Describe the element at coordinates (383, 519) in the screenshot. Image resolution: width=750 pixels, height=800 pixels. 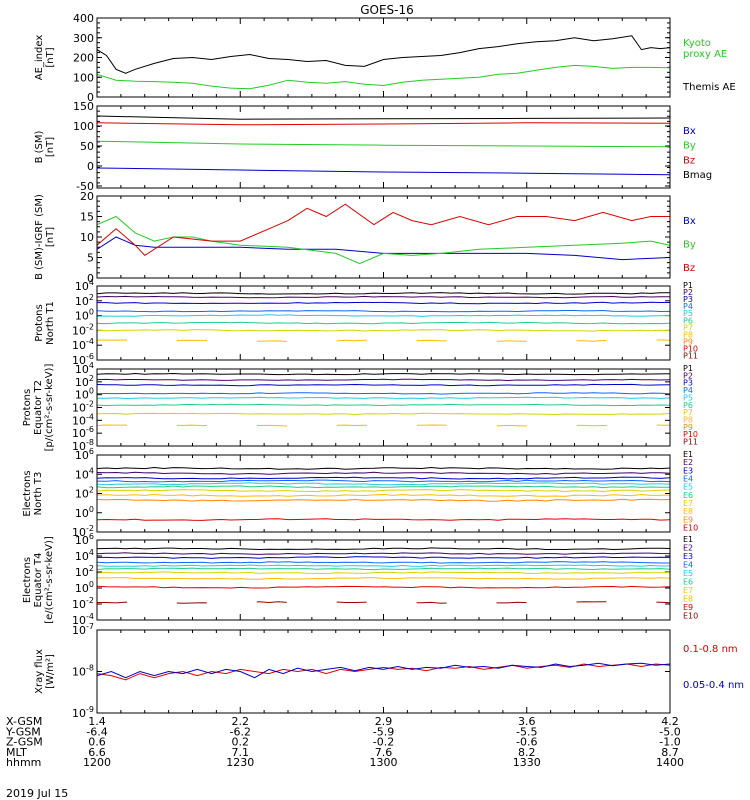
I see `series-line-e10` at that location.